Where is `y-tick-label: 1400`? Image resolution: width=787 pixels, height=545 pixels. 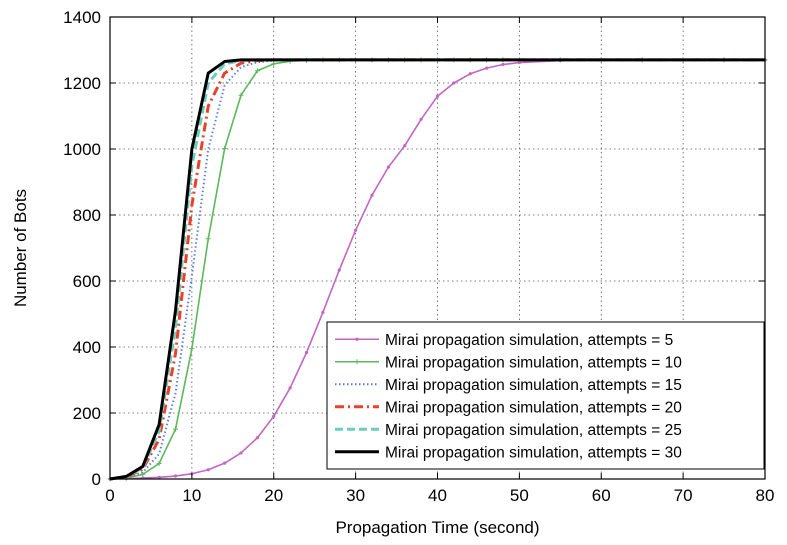 y-tick-label: 1400 is located at coordinates (82, 17).